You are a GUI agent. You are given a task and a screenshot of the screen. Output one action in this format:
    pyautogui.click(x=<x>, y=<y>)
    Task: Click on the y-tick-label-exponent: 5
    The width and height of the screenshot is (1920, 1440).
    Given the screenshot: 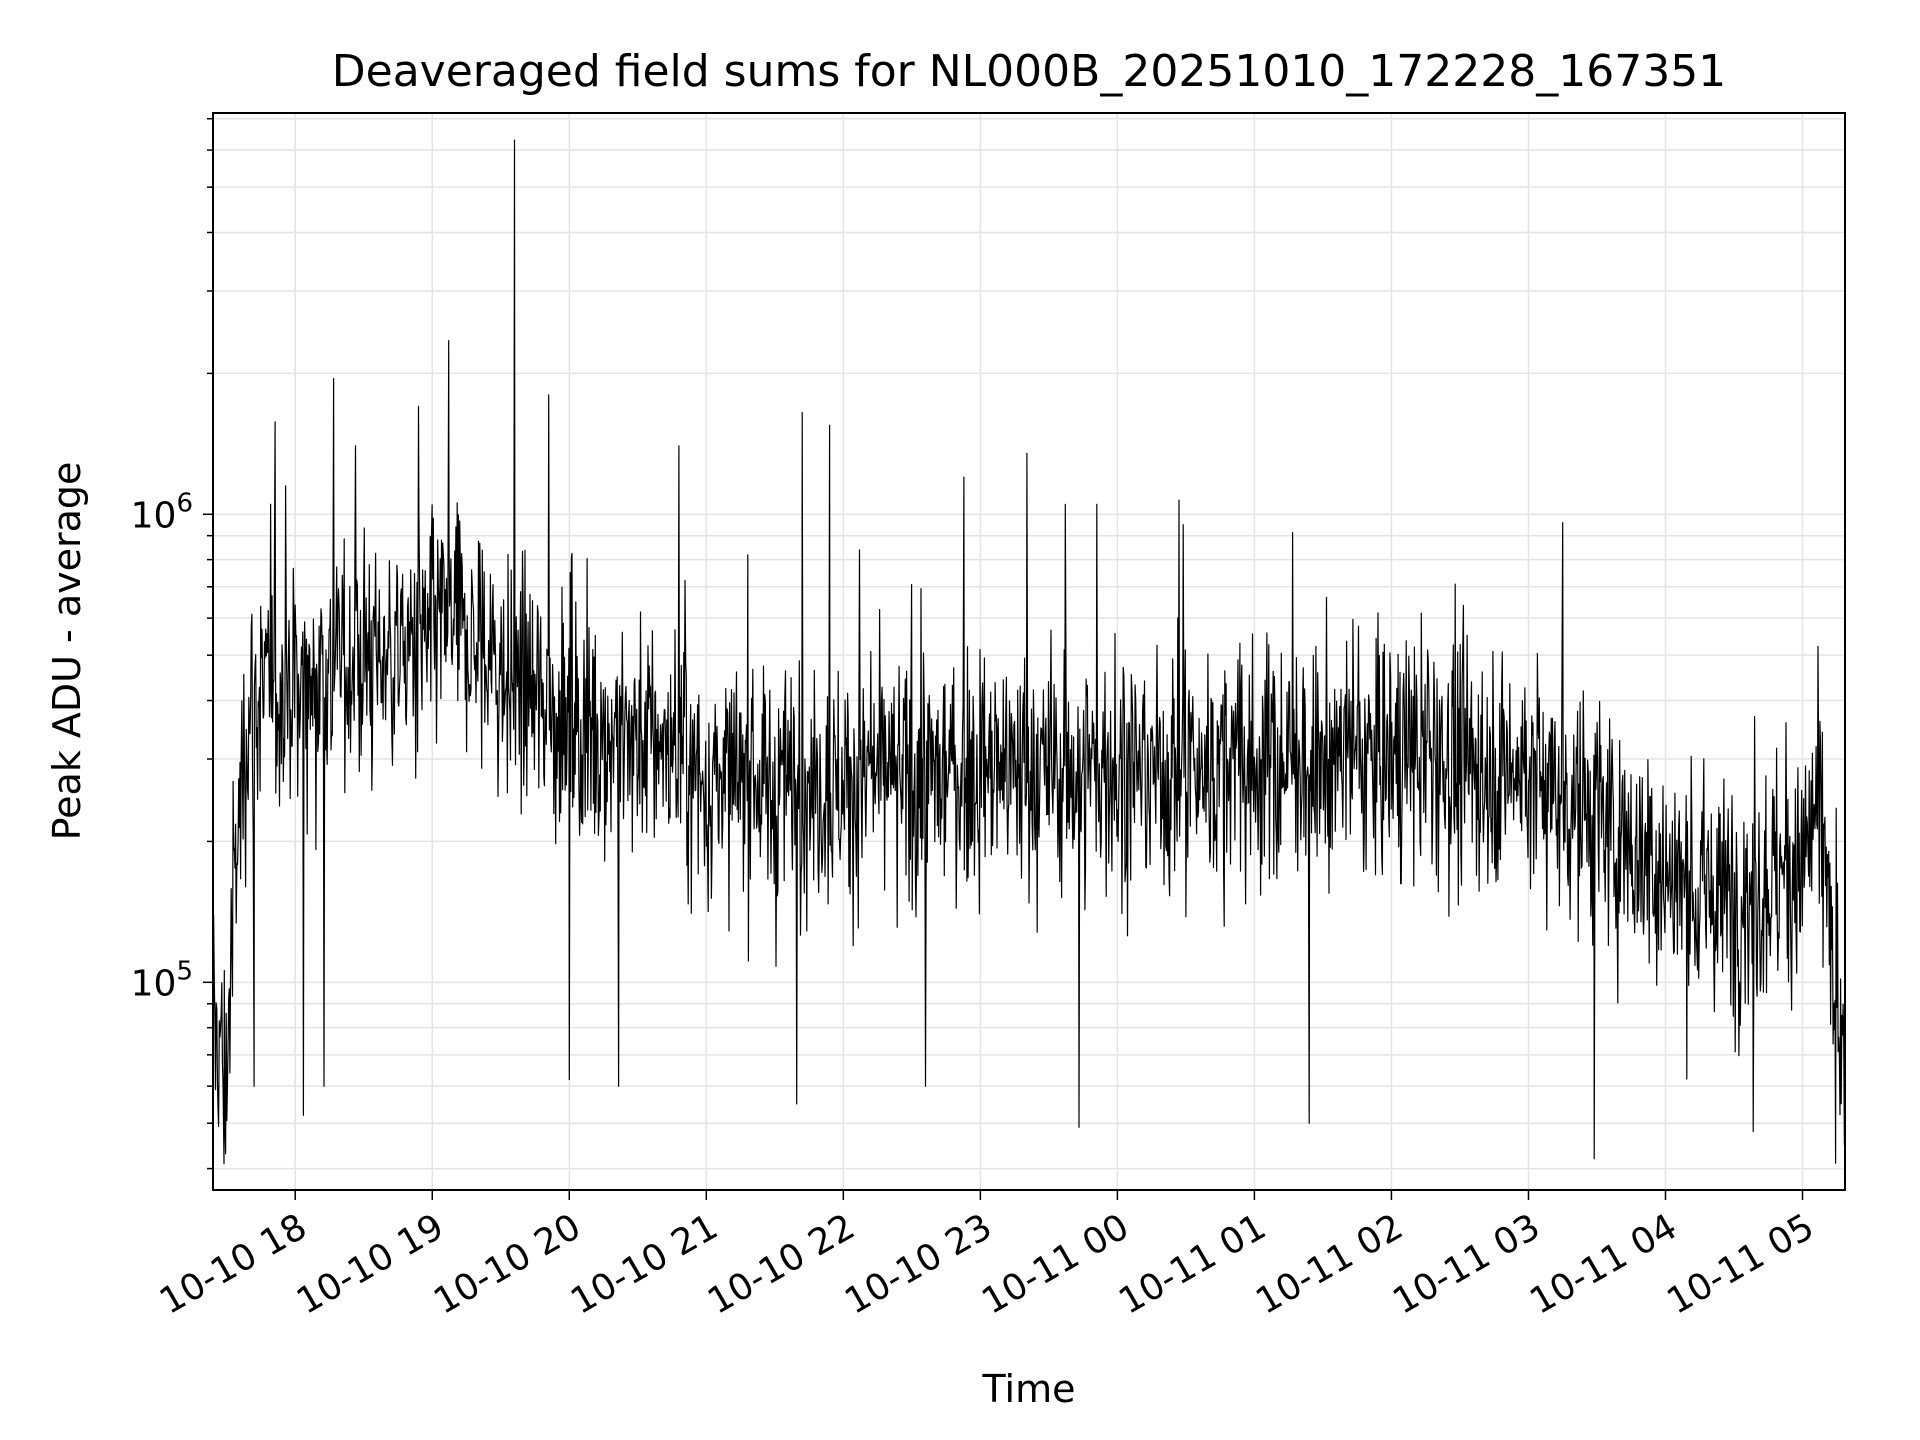 What is the action you would take?
    pyautogui.click(x=184, y=971)
    